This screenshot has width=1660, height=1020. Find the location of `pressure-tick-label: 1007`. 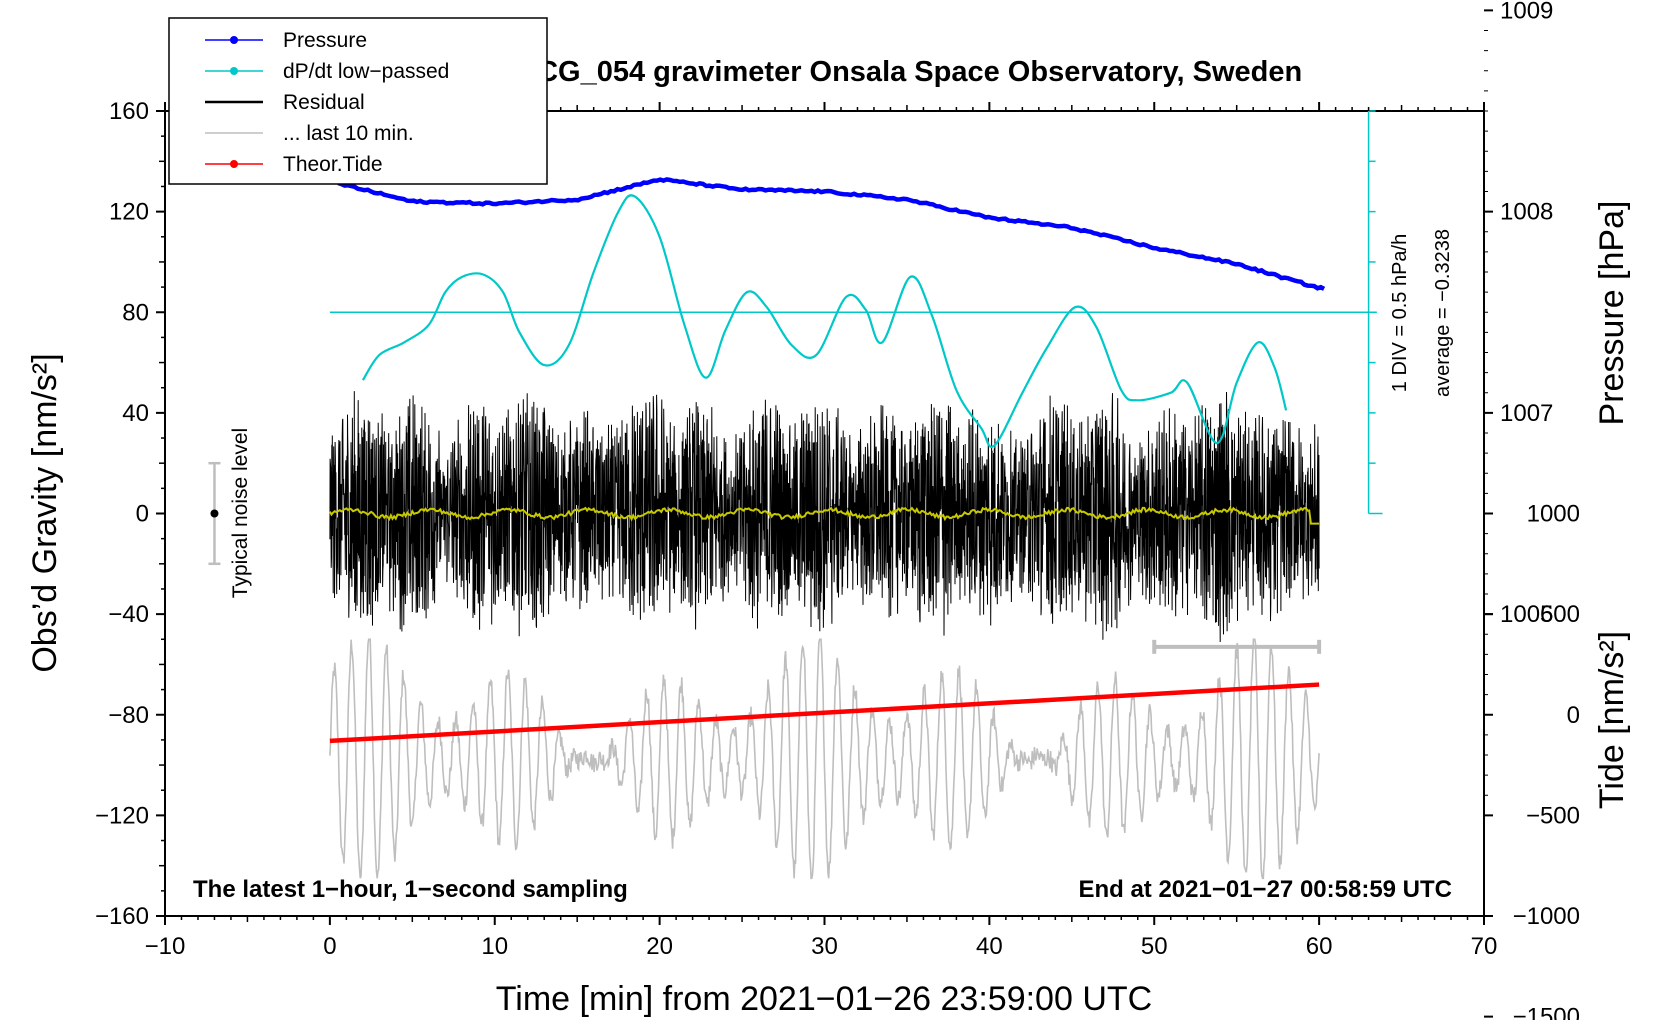

pressure-tick-label: 1007 is located at coordinates (1526, 413).